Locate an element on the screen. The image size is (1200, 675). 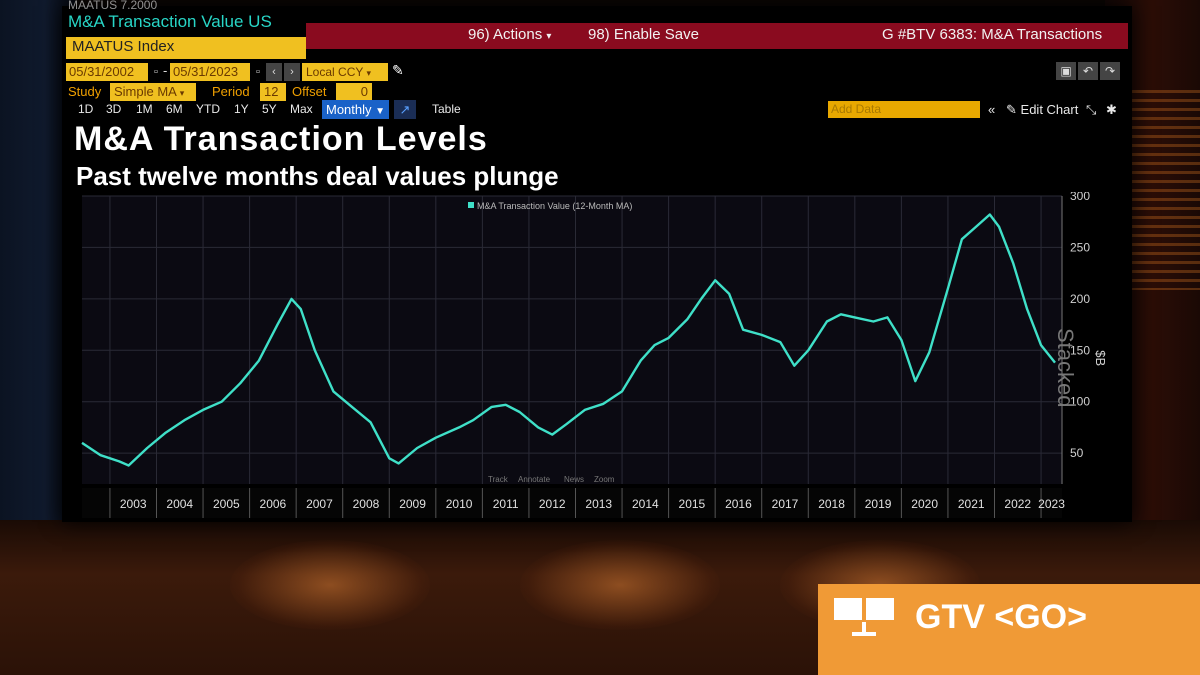
x-tick-label: 2003 is located at coordinates (133, 504).